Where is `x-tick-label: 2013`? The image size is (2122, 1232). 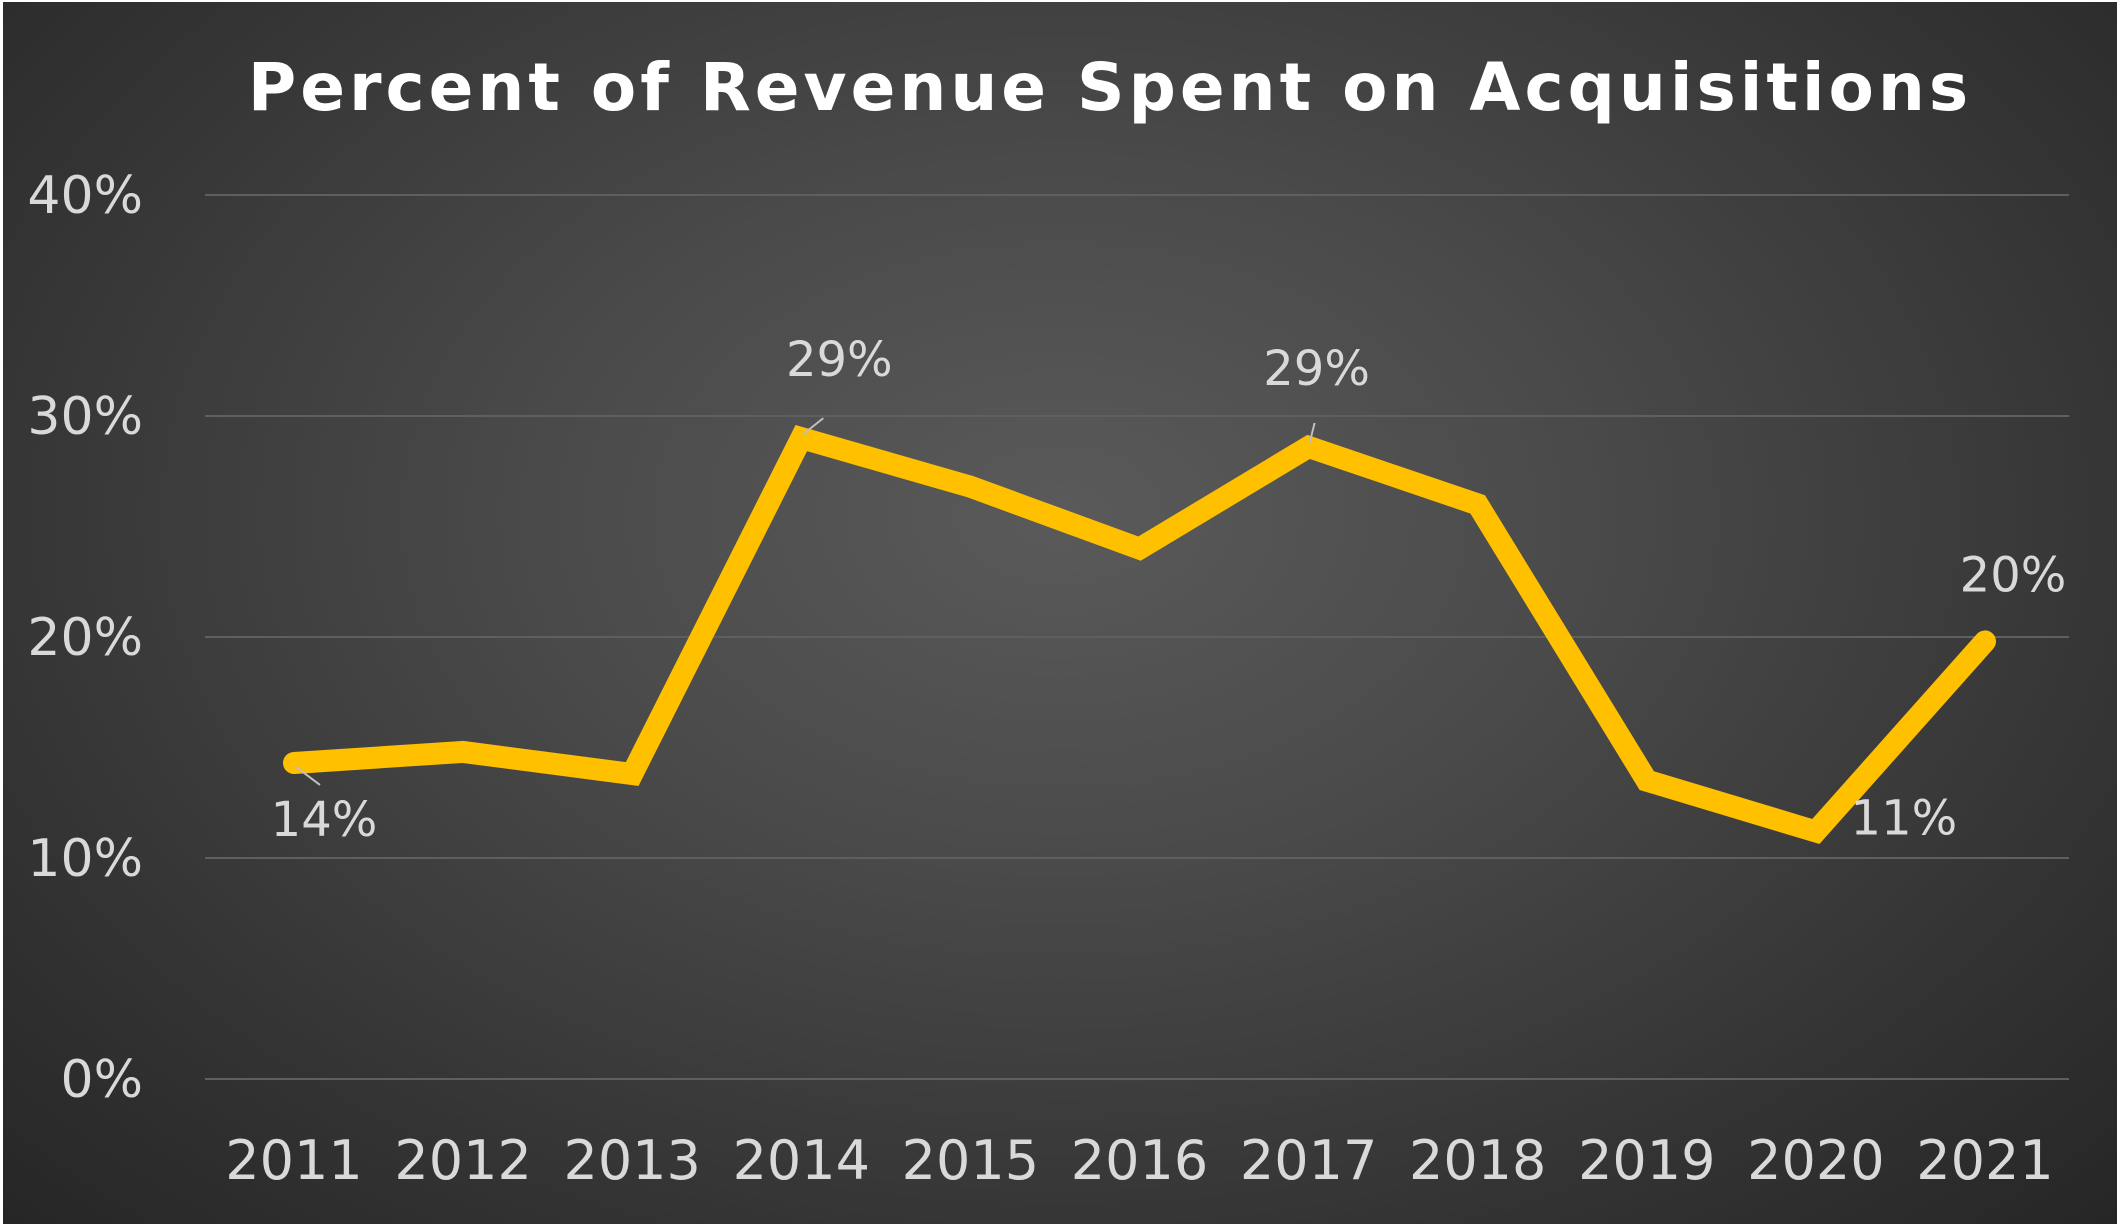 x-tick-label: 2013 is located at coordinates (631, 1160).